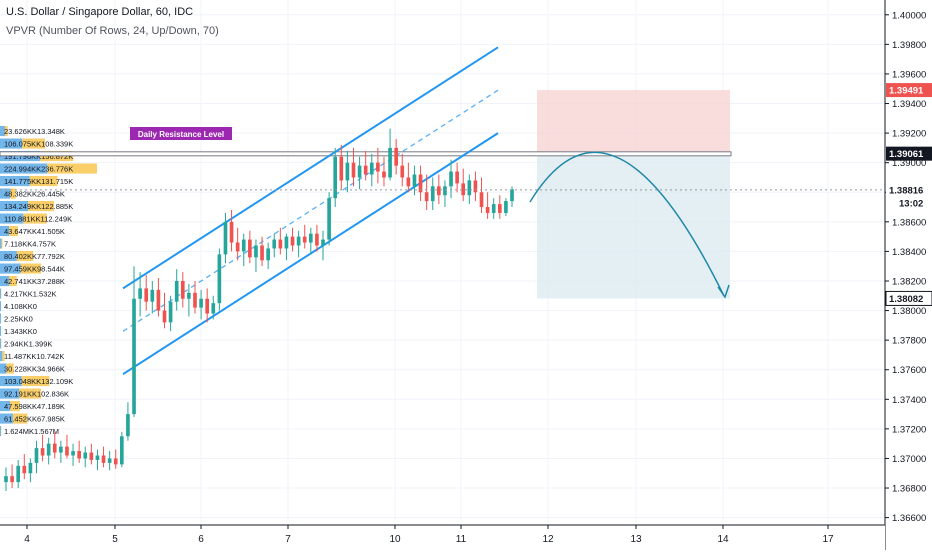 The height and width of the screenshot is (555, 932). Describe the element at coordinates (909, 489) in the screenshot. I see `price-tick-label: 1.36800` at that location.